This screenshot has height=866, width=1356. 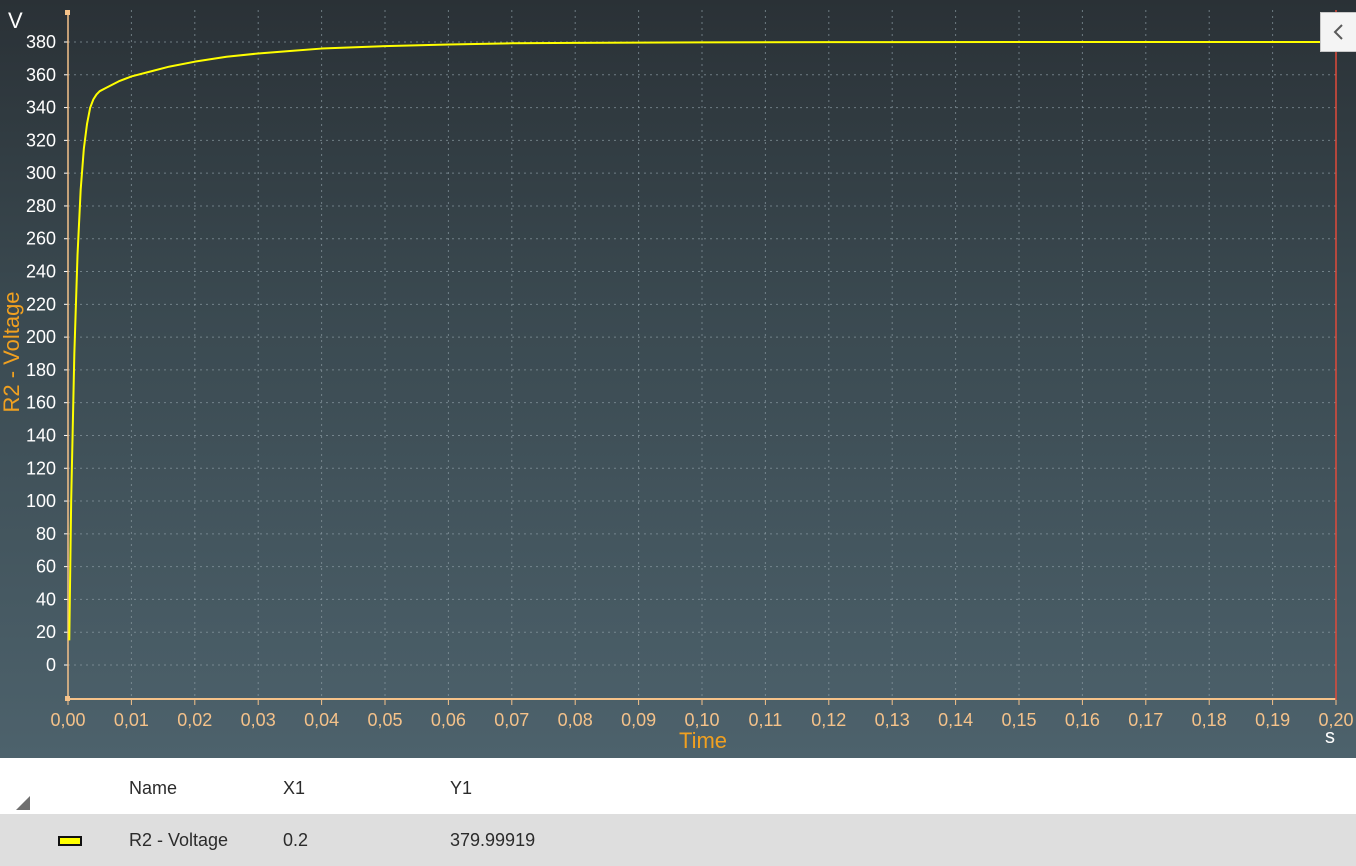 I want to click on y-tick-label: 300, so click(x=41, y=173).